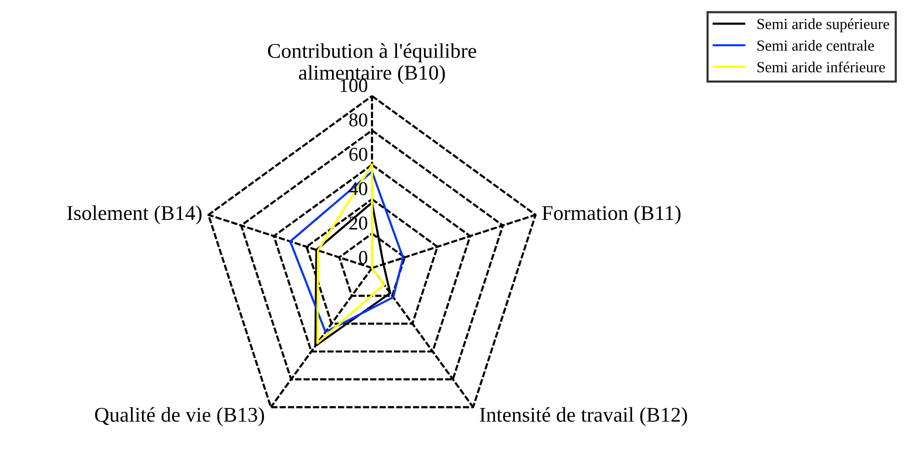 This screenshot has width=908, height=456. I want to click on legend-label: Semi aride inférieure, so click(821, 66).